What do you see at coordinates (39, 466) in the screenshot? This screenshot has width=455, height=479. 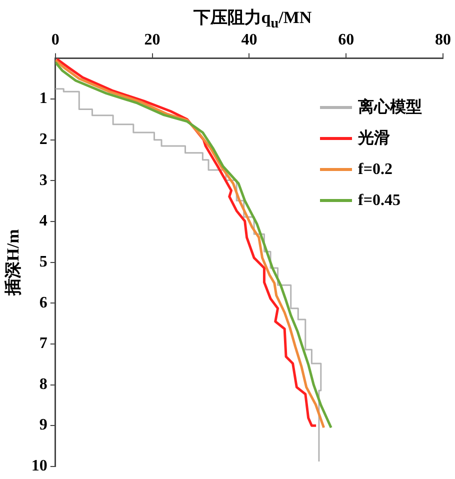 I see `y-tick-label: 10` at bounding box center [39, 466].